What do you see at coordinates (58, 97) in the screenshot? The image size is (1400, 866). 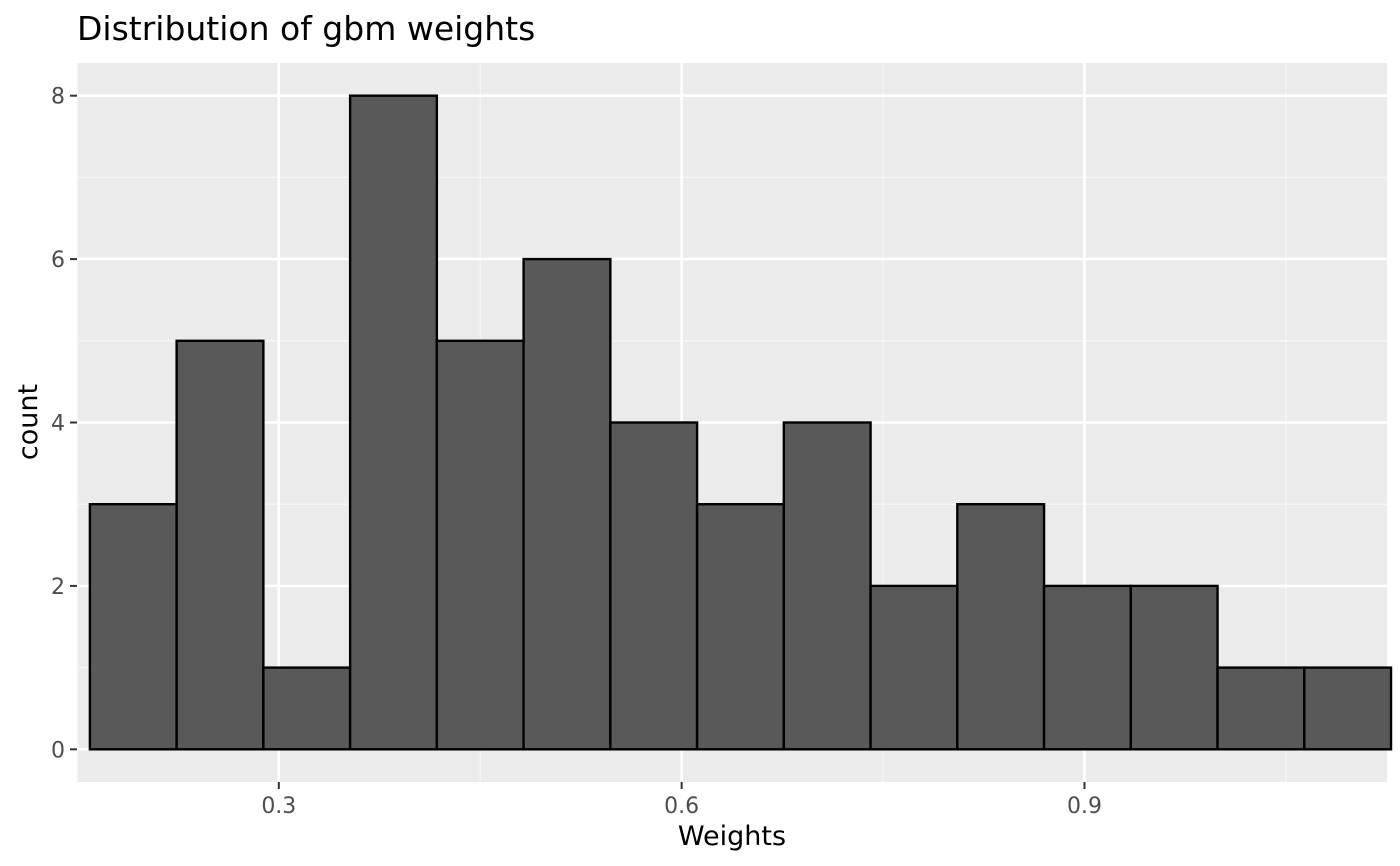 I see `y-tick-label-4: 8` at bounding box center [58, 97].